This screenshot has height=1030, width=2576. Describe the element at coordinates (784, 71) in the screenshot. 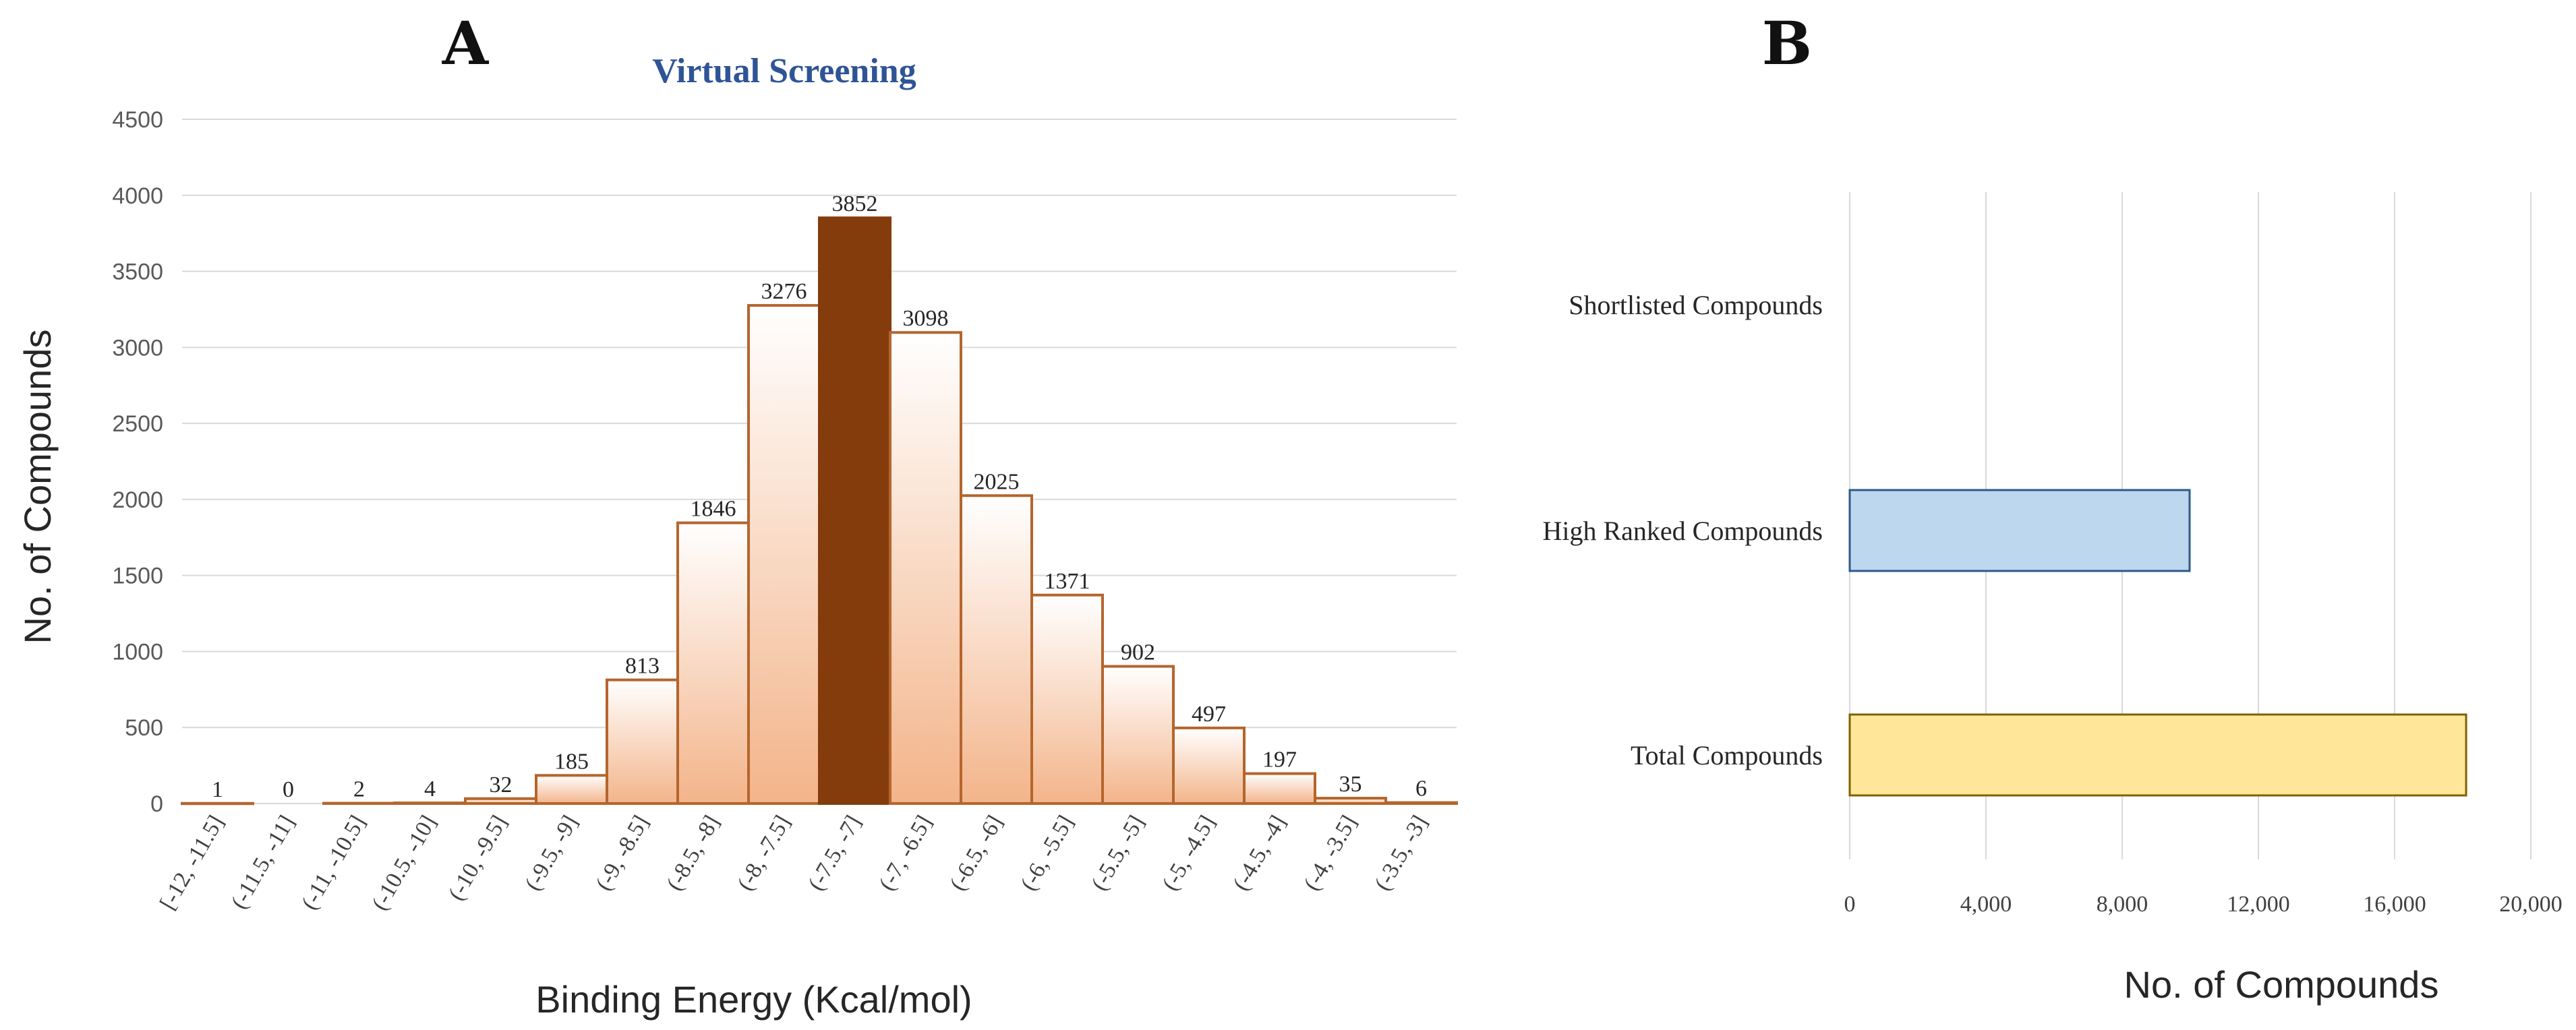

I see `chart-a-title: Virtual Screening` at that location.